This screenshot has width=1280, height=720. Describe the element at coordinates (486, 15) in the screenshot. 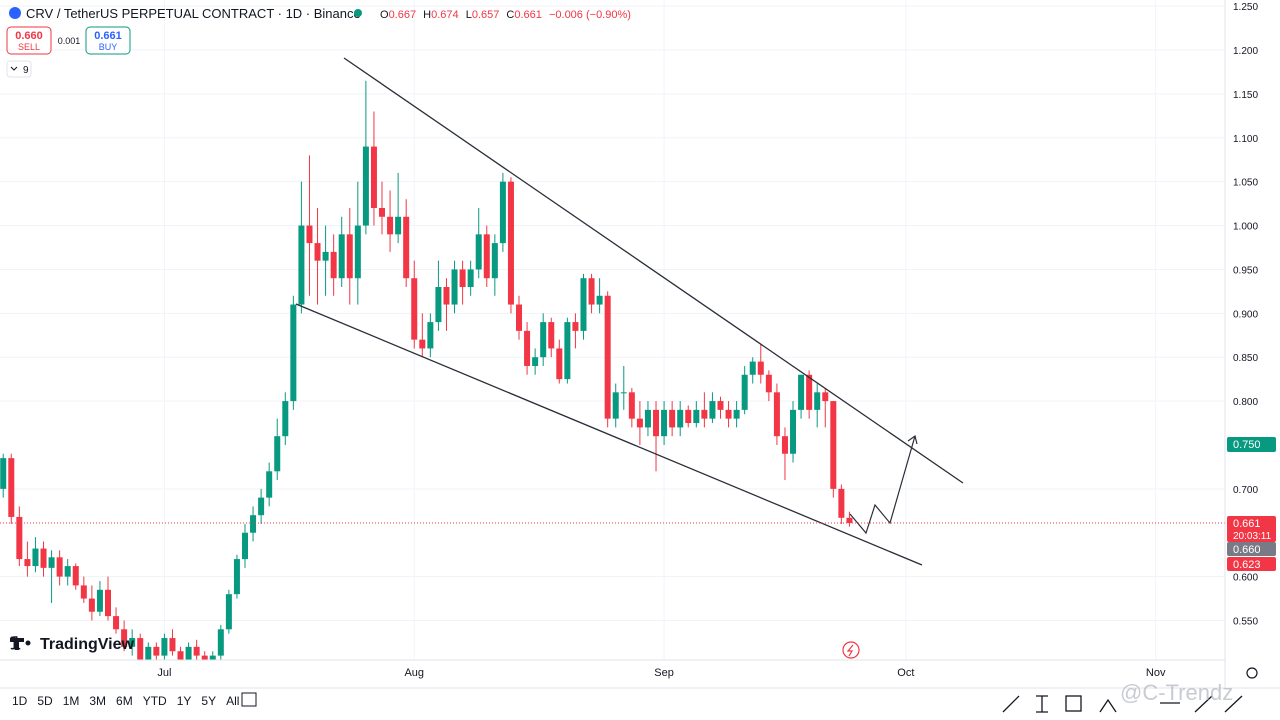

I see `l-value: 0.657` at that location.